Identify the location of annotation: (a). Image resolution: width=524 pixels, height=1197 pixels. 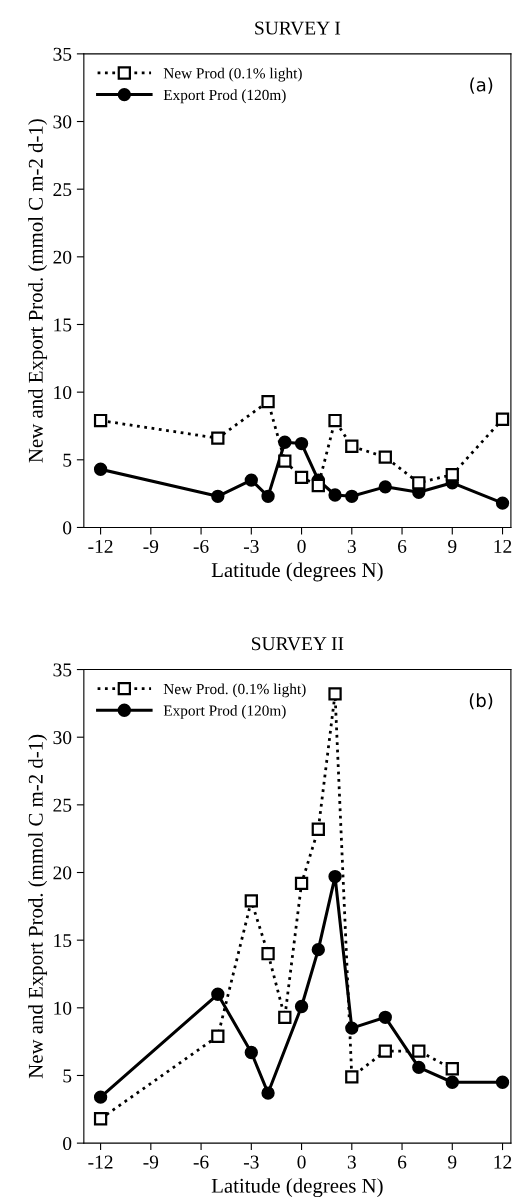
(481, 85).